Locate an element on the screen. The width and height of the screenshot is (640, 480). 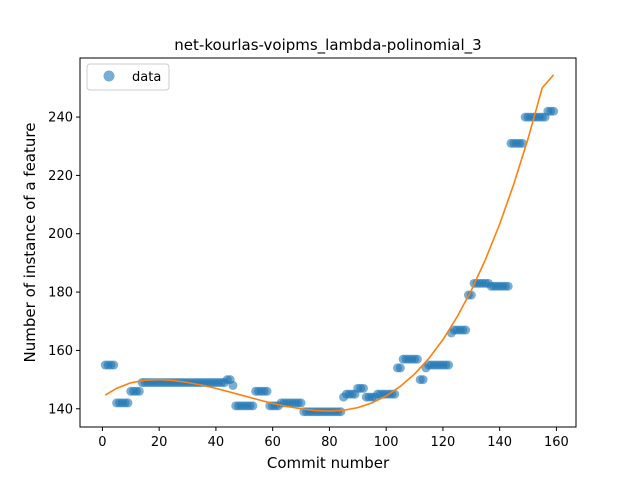
y-tick-label: 220 is located at coordinates (60, 176).